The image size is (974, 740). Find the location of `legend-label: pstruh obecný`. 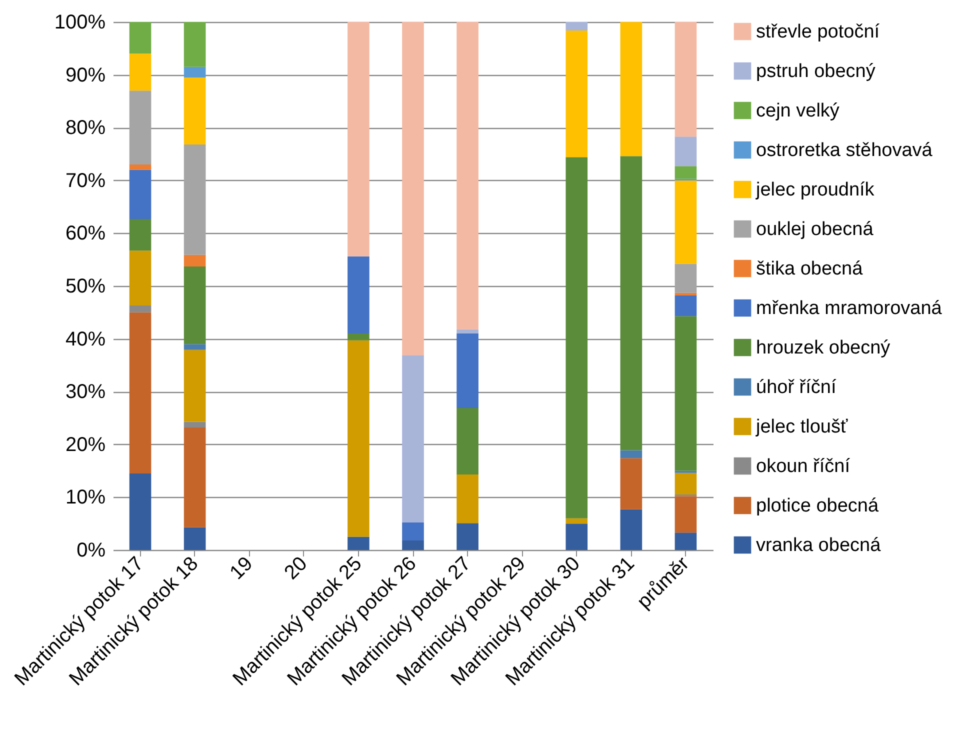

legend-label: pstruh obecný is located at coordinates (816, 71).